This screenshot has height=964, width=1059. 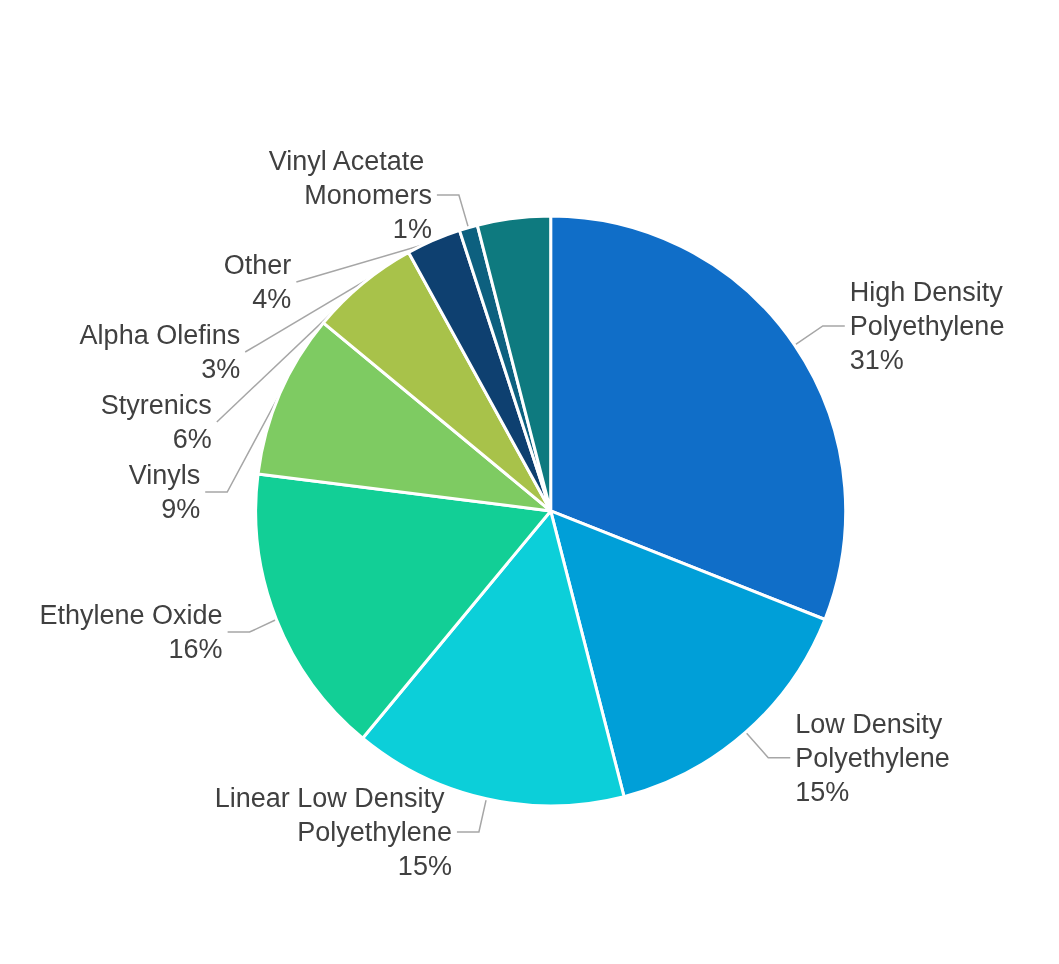 What do you see at coordinates (930, 308) in the screenshot?
I see `slice-label: High Density Polyethylene` at bounding box center [930, 308].